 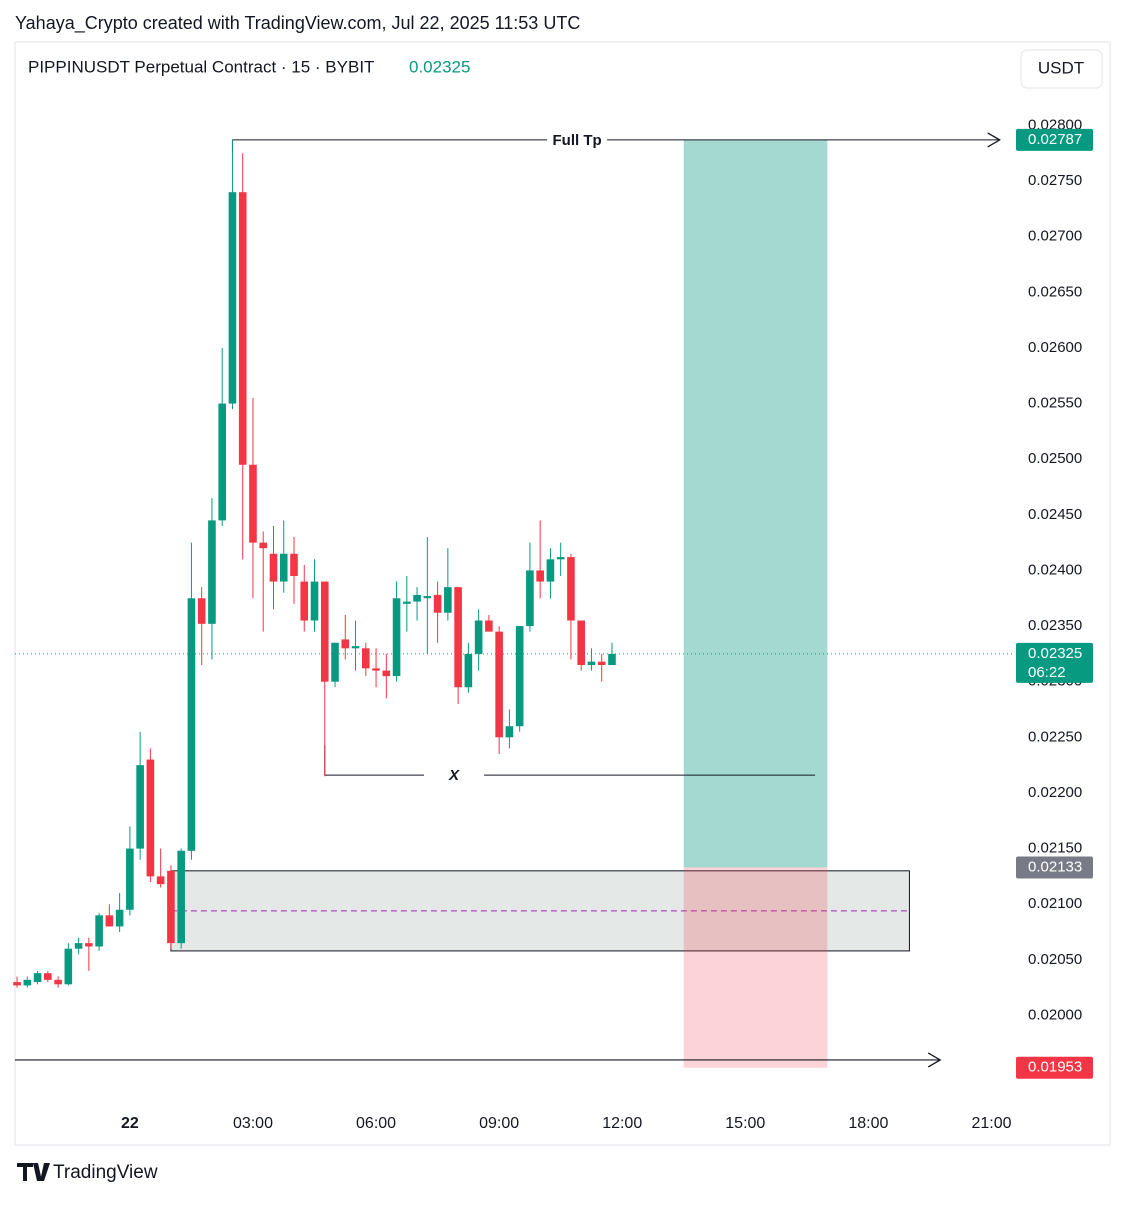 I want to click on y-tick-label: 0.02750, so click(x=1055, y=180).